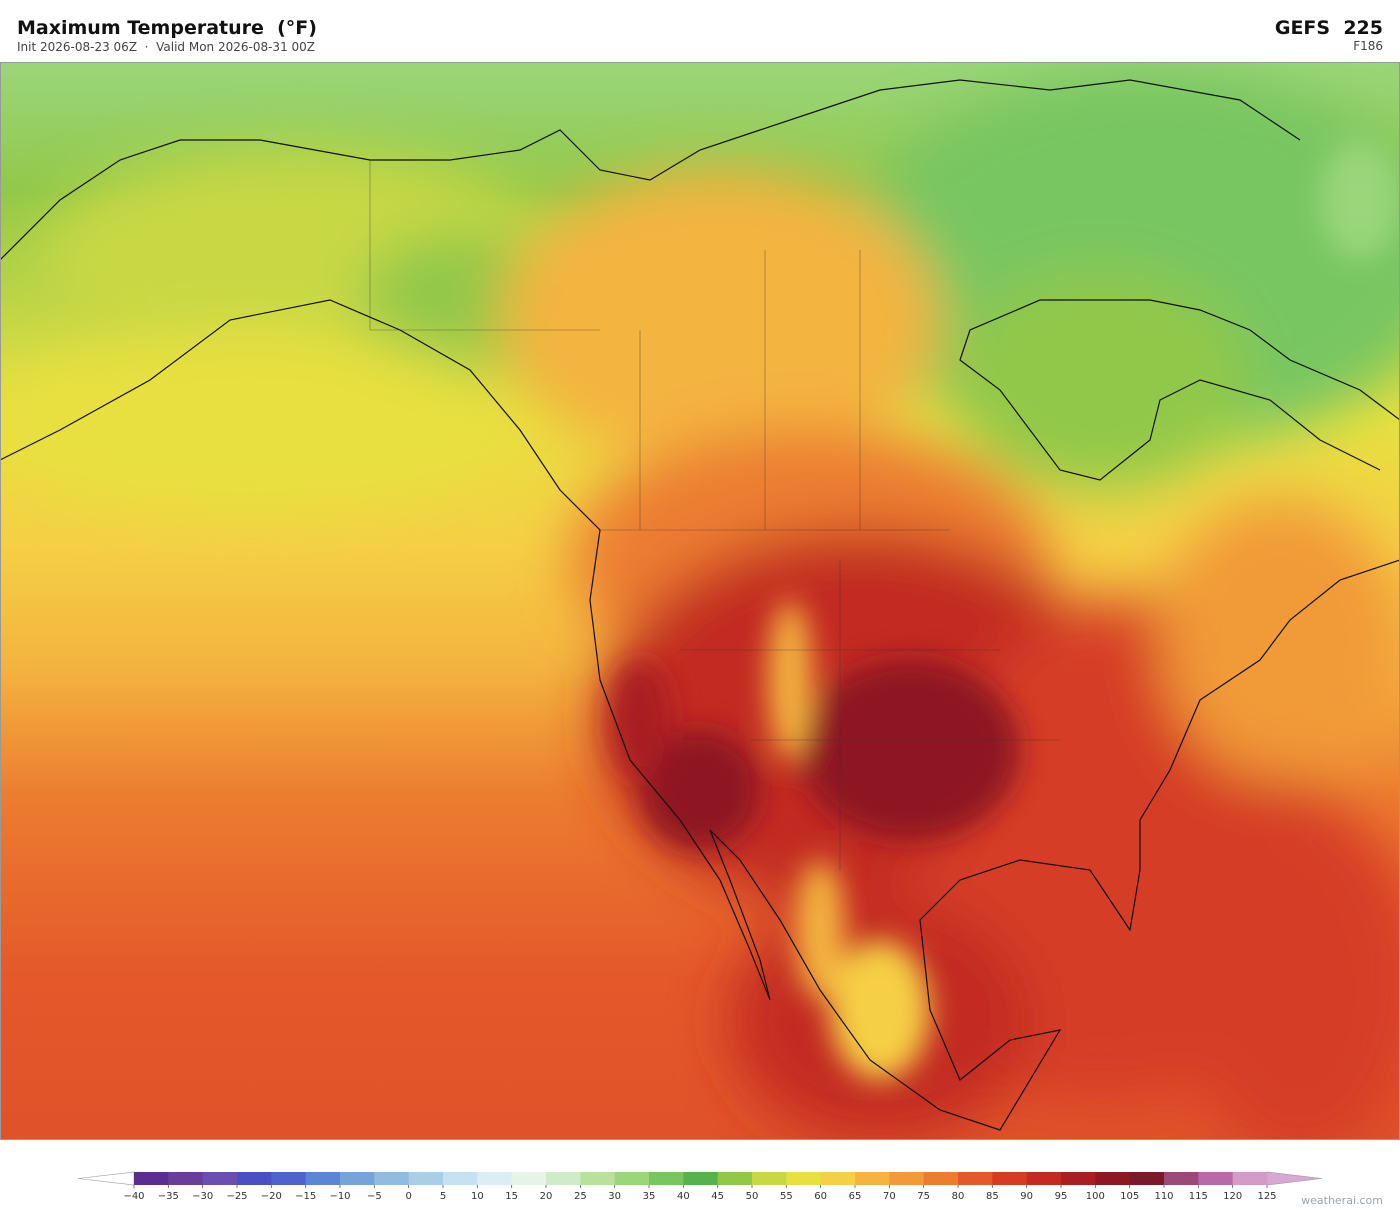 This screenshot has height=1215, width=1400. I want to click on colorbar-tick-label: −20, so click(271, 1196).